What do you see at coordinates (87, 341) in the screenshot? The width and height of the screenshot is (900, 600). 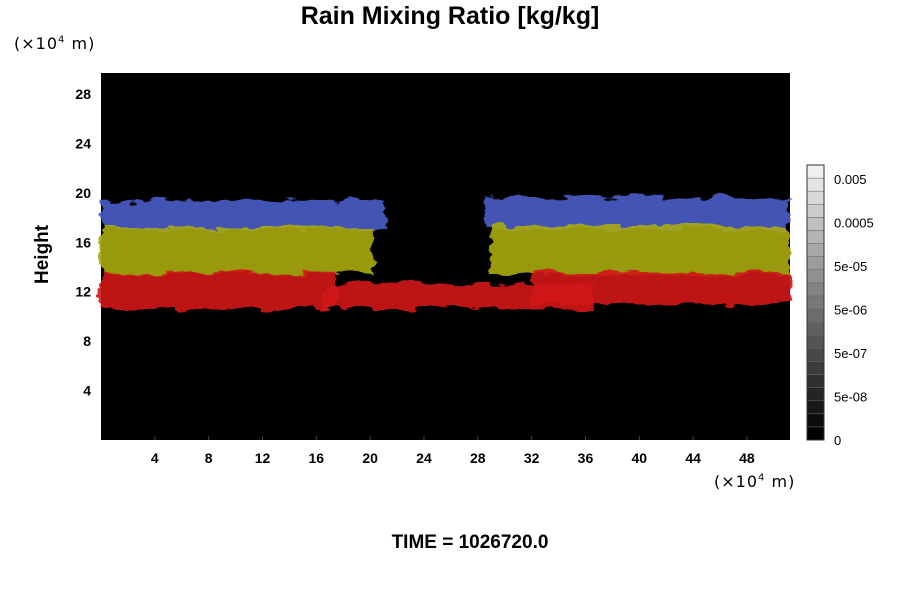 I see `y-tick-label: 8` at bounding box center [87, 341].